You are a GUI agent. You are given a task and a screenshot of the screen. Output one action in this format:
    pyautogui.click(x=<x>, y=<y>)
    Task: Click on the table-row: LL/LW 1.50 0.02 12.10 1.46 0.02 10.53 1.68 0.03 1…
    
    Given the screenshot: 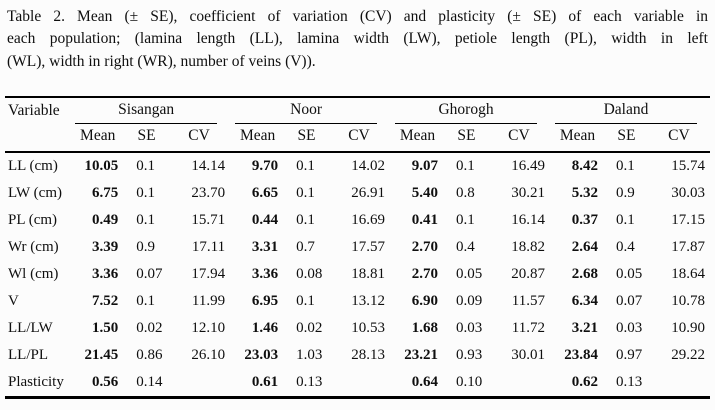 What is the action you would take?
    pyautogui.click(x=357, y=328)
    